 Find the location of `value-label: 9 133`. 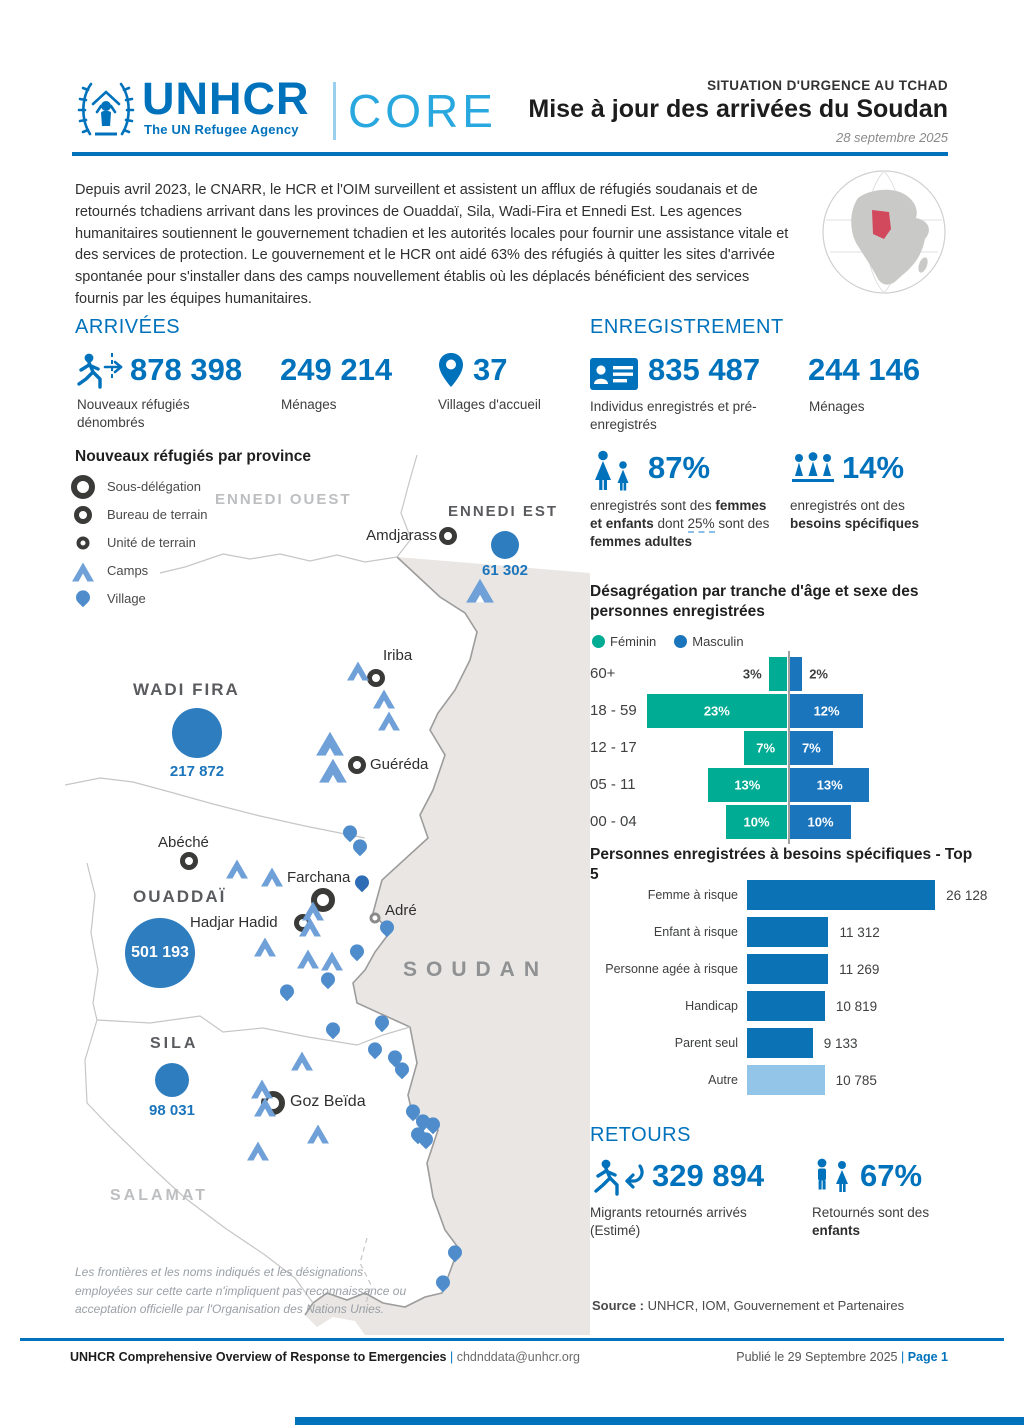

value-label: 9 133 is located at coordinates (840, 1043).